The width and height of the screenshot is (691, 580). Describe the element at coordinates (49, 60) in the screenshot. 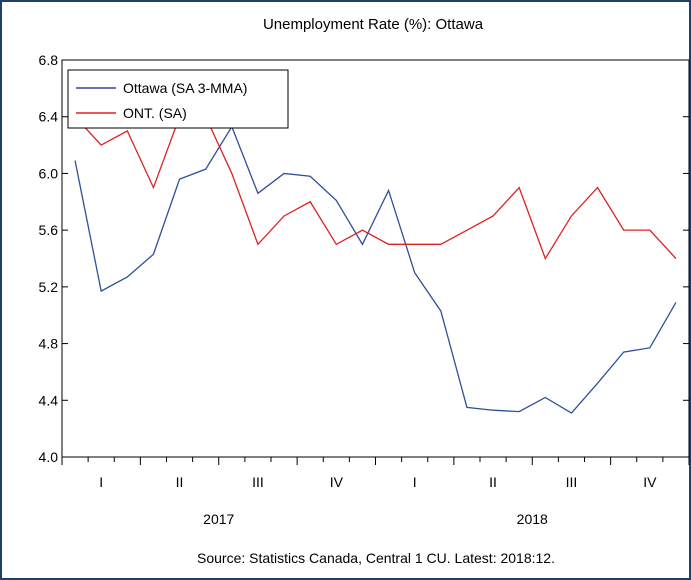

I see `y-tick-label: 6.8` at that location.